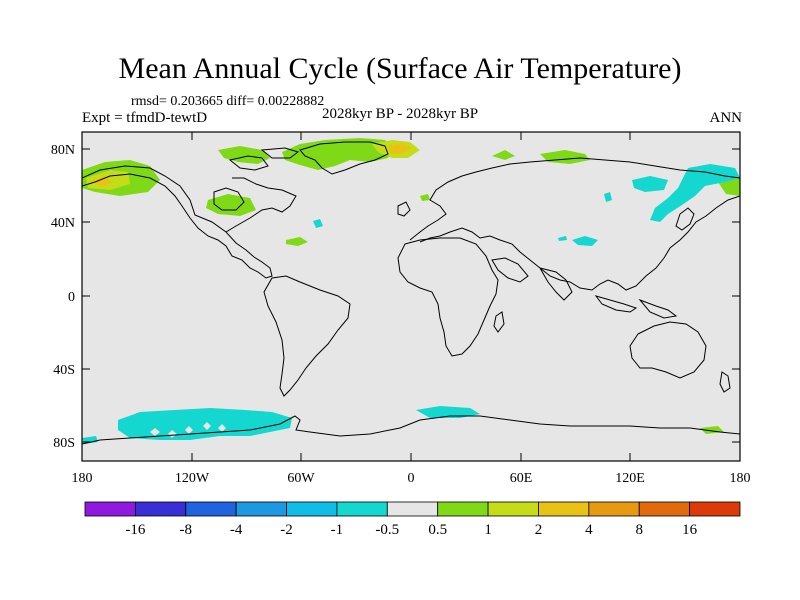 This screenshot has height=600, width=800. What do you see at coordinates (695, 193) in the screenshot?
I see `anomaly-kamchatka-negative` at bounding box center [695, 193].